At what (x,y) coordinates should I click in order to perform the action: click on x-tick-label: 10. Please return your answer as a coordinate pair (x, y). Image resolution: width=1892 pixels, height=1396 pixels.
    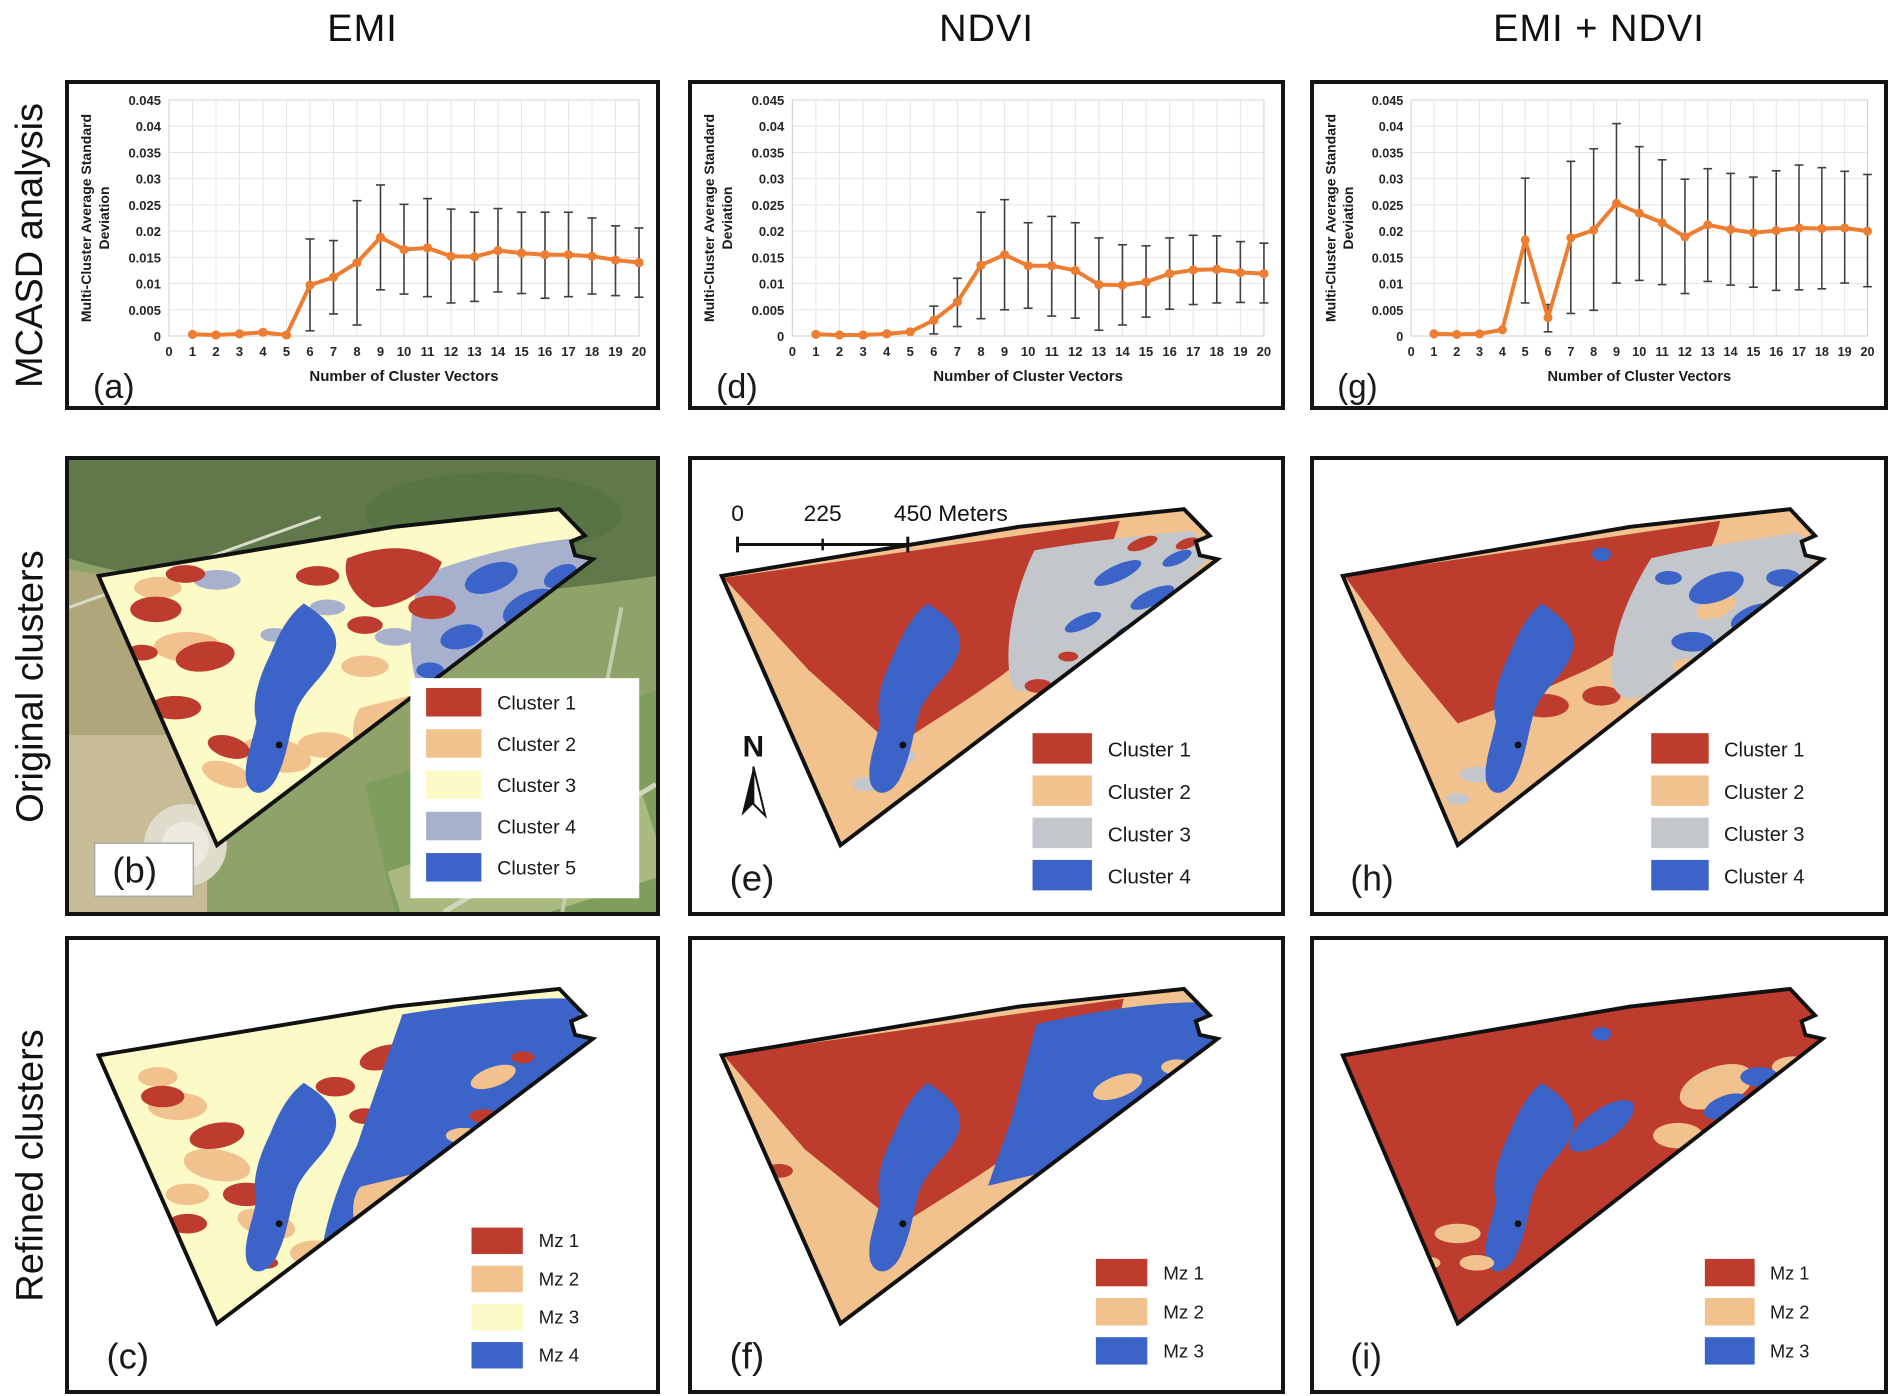
    Looking at the image, I should click on (404, 351).